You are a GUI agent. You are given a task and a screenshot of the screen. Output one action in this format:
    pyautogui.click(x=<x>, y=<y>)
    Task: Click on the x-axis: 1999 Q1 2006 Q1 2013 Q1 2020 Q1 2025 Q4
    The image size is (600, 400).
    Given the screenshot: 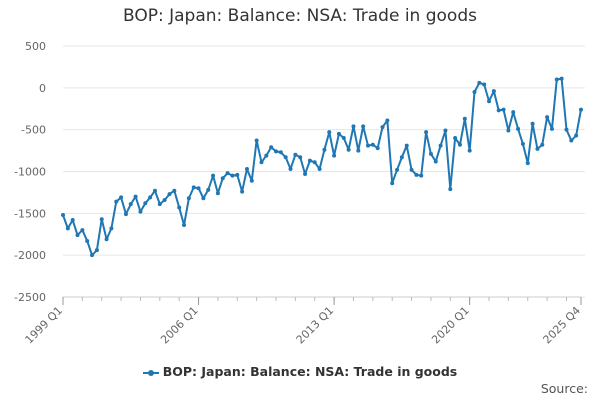 What is the action you would take?
    pyautogui.click(x=303, y=321)
    